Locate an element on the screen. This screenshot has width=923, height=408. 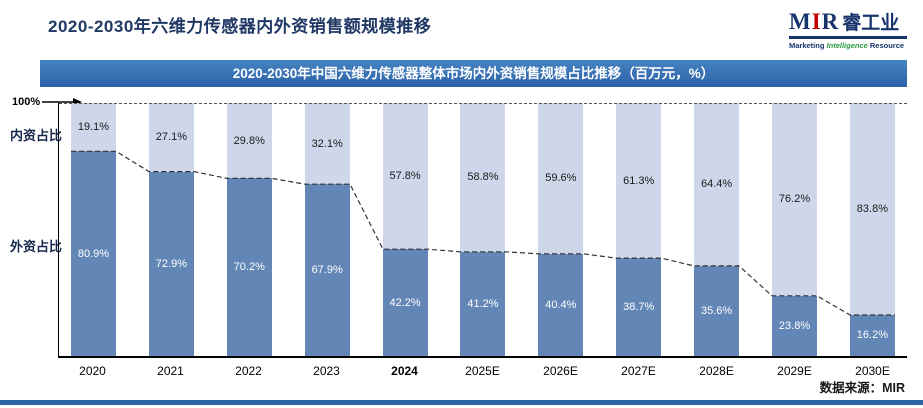
bar-2022: 29.8% 70.2% is located at coordinates (249, 229).